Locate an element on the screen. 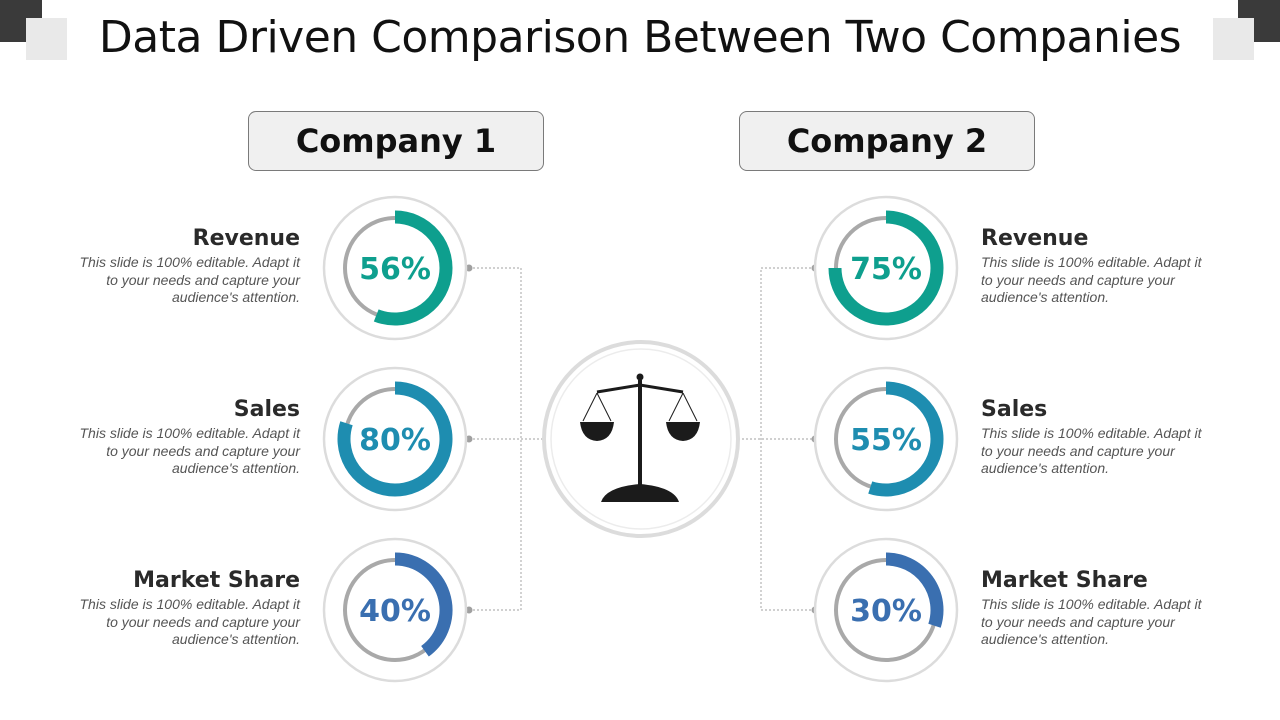  gauge-percent-label: 30% is located at coordinates (886, 611).